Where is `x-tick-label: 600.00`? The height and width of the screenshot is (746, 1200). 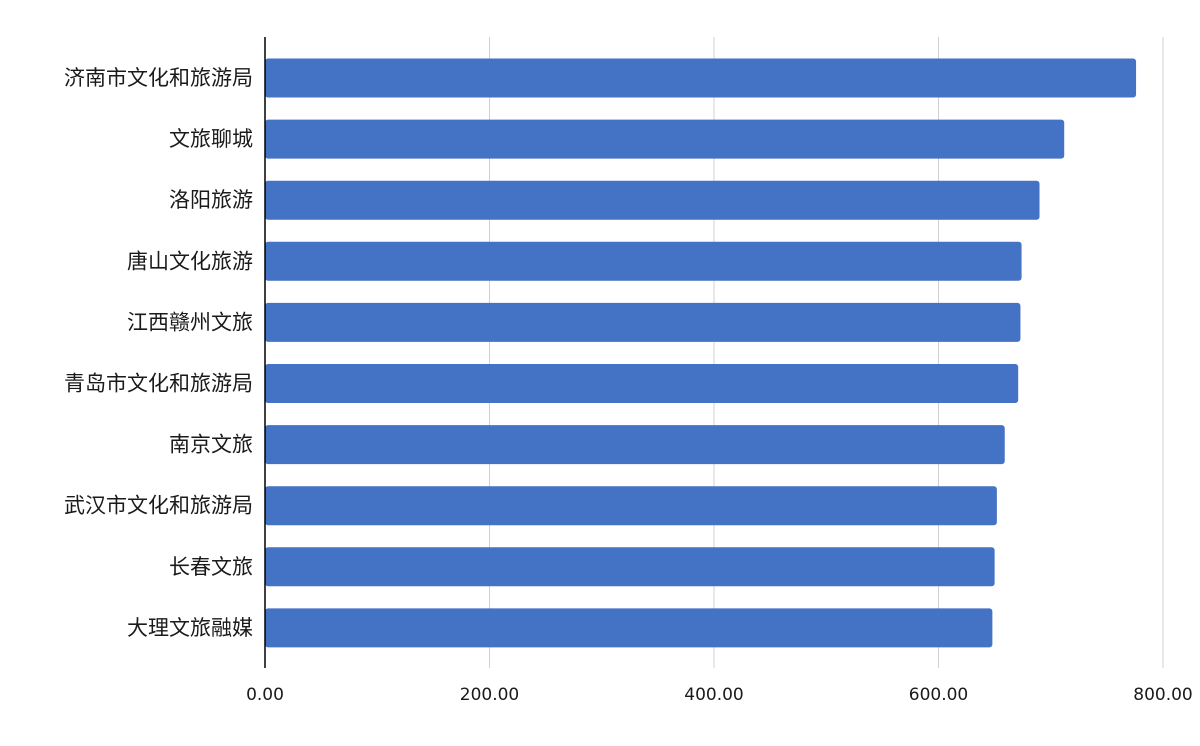 x-tick-label: 600.00 is located at coordinates (938, 695).